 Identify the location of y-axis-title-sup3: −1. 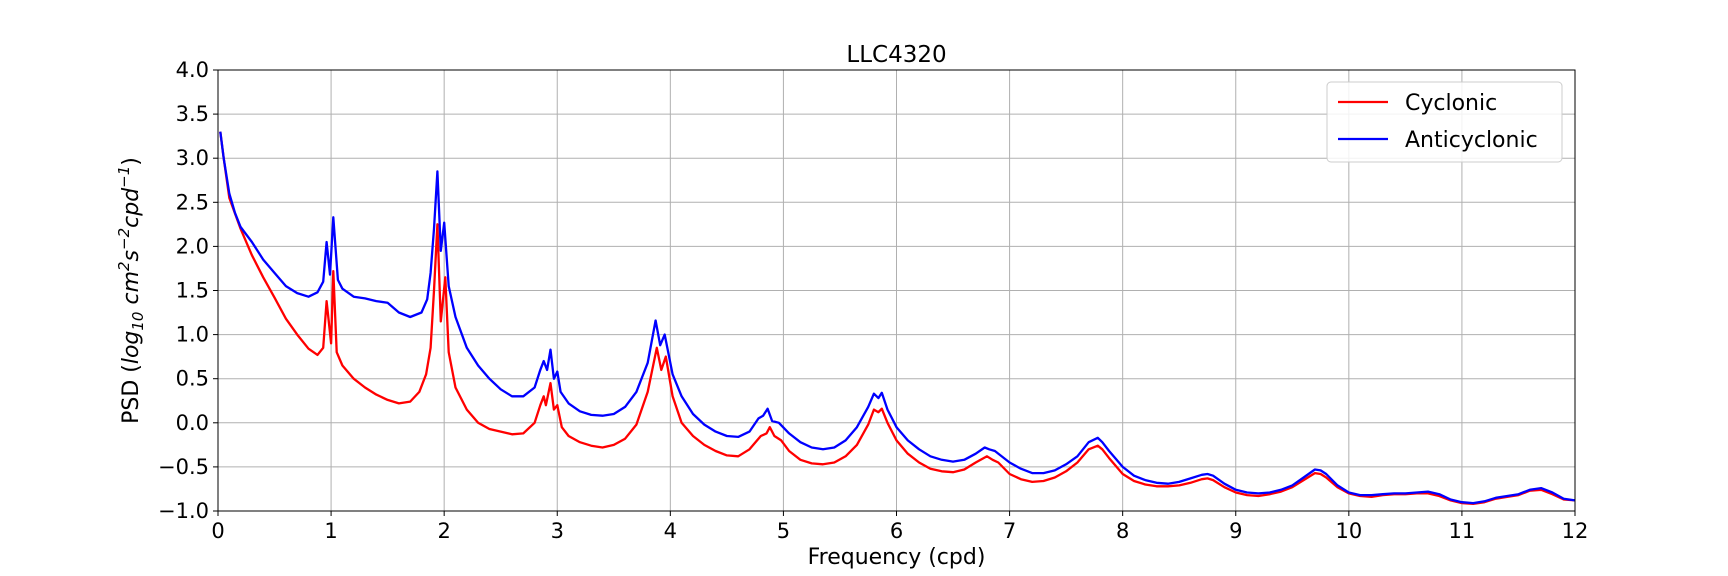
(124, 177).